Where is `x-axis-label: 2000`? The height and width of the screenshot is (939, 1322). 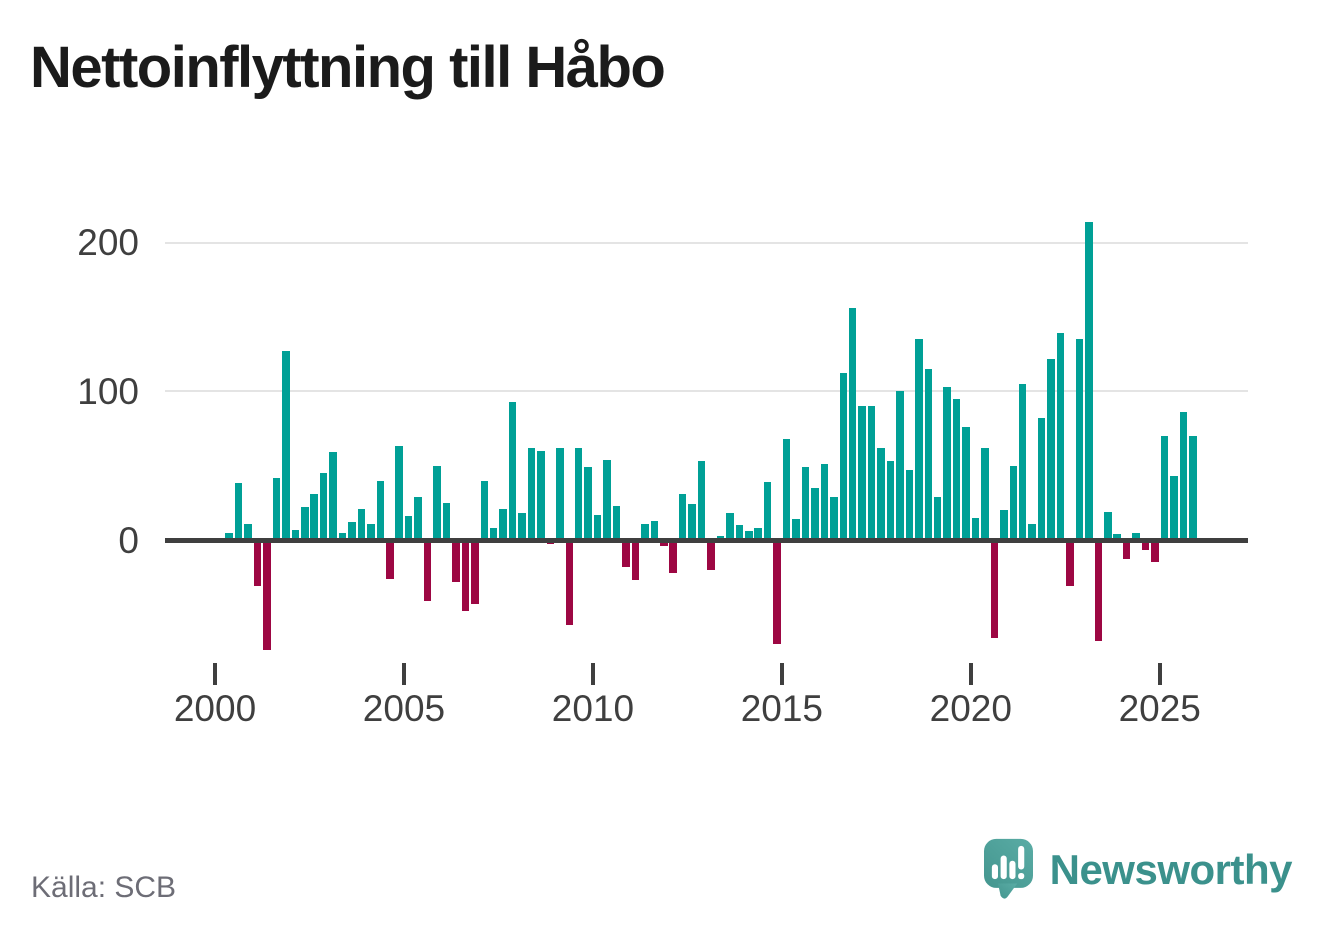 x-axis-label: 2000 is located at coordinates (215, 708).